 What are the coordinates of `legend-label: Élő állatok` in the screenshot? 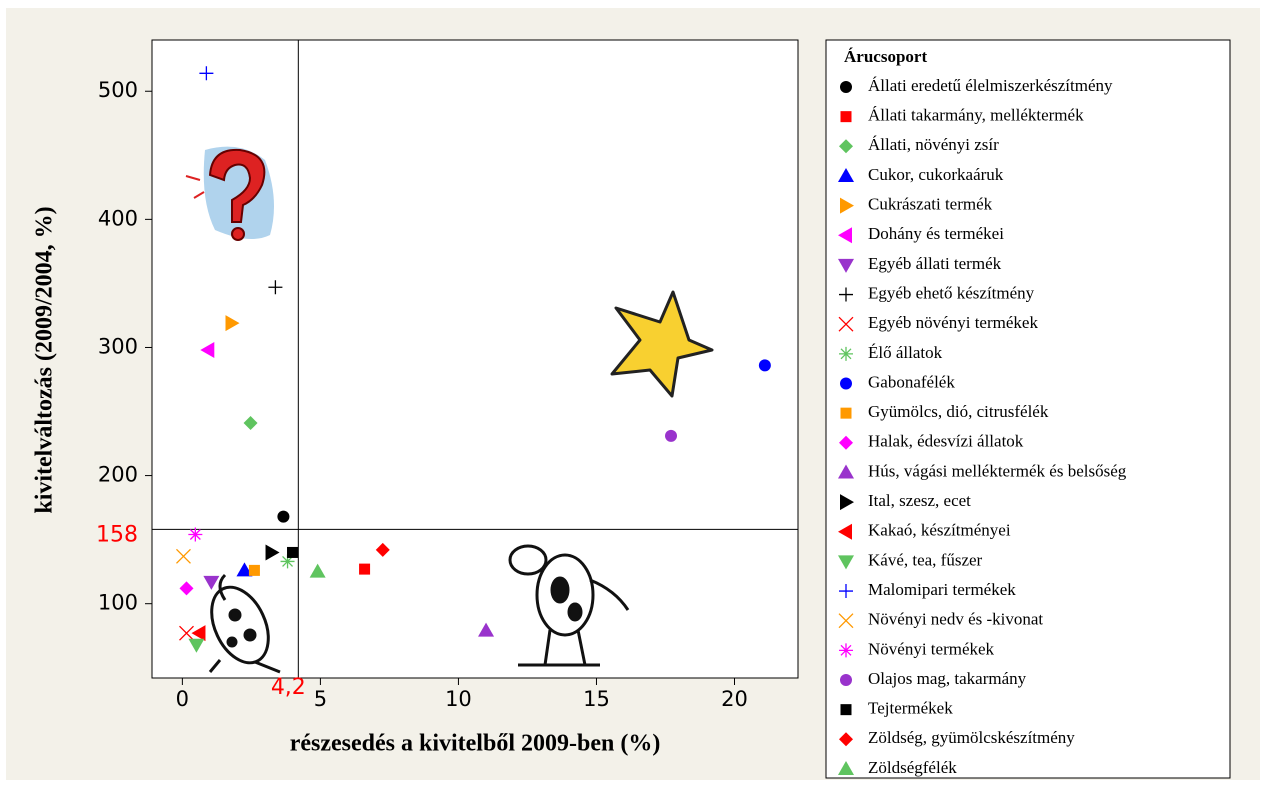 It's located at (905, 352).